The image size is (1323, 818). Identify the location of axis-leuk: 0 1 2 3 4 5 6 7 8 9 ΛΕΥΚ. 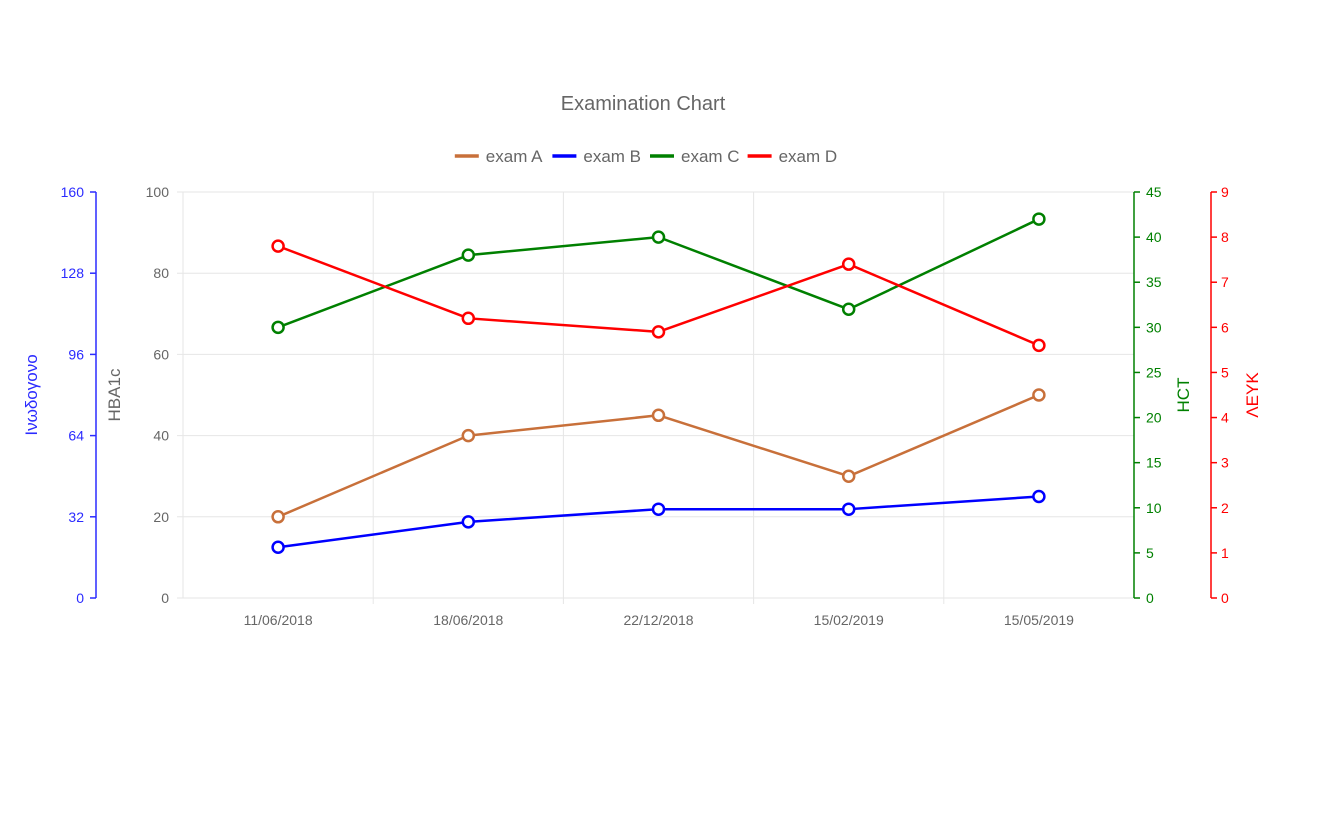
(1236, 395).